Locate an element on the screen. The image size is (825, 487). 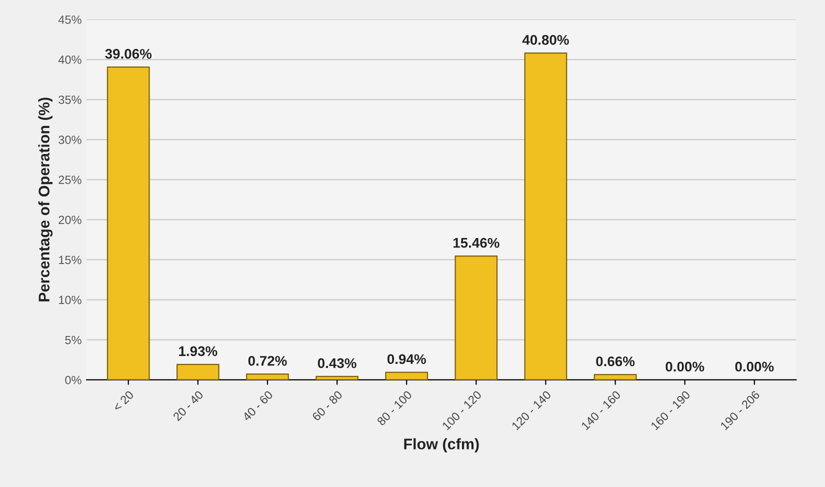
y-tick-label: 5% is located at coordinates (73, 340).